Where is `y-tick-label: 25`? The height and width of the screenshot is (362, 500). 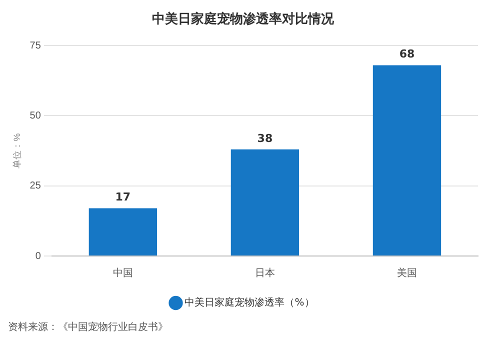
y-tick-label: 25 is located at coordinates (36, 186).